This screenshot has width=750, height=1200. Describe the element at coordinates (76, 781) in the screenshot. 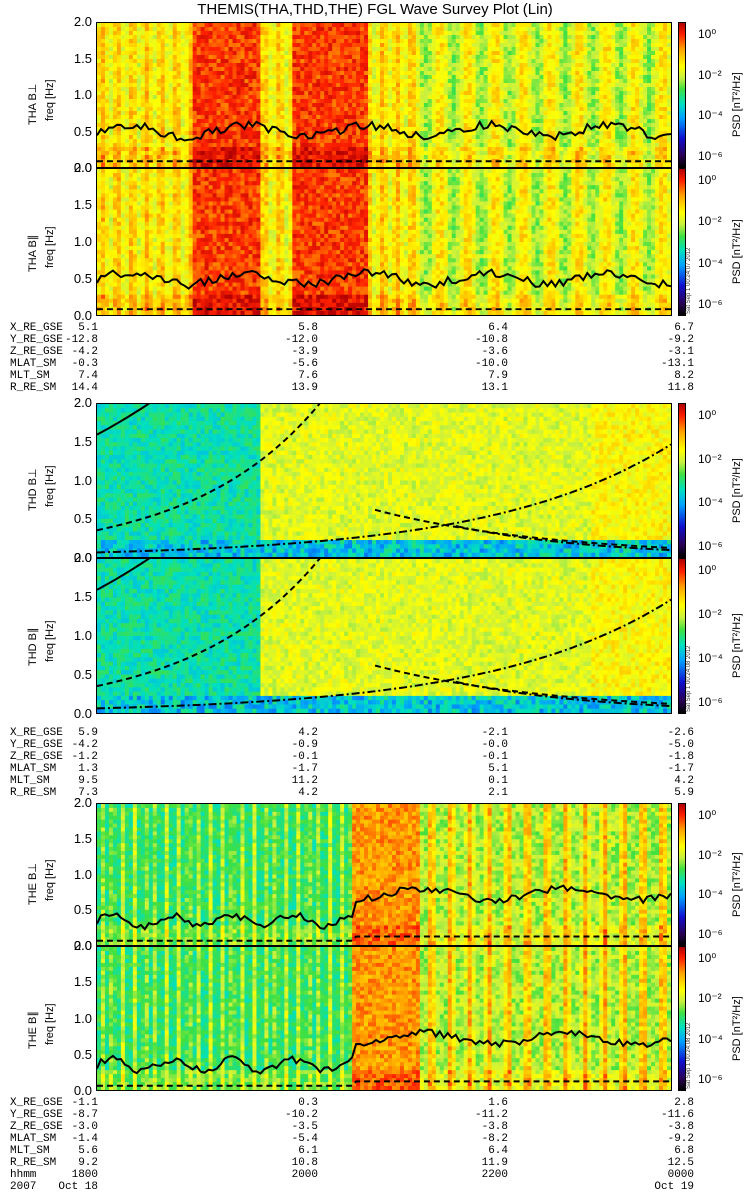

I see `ephemeris-value: 9.5` at that location.